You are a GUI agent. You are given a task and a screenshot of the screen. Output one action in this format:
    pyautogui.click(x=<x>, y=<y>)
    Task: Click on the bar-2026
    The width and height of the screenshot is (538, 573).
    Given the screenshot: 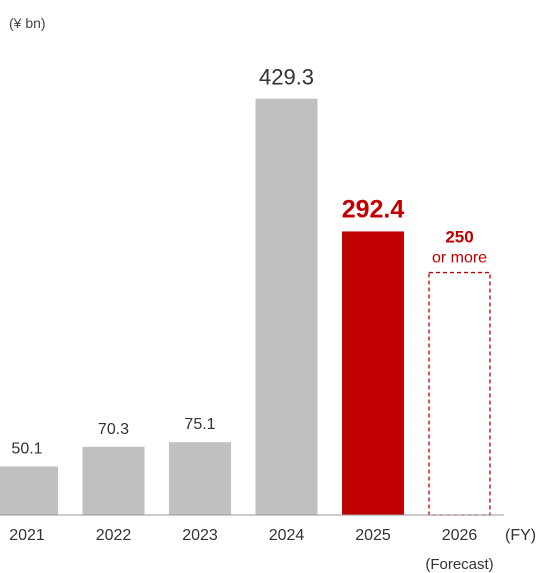 What is the action you would take?
    pyautogui.click(x=459, y=393)
    